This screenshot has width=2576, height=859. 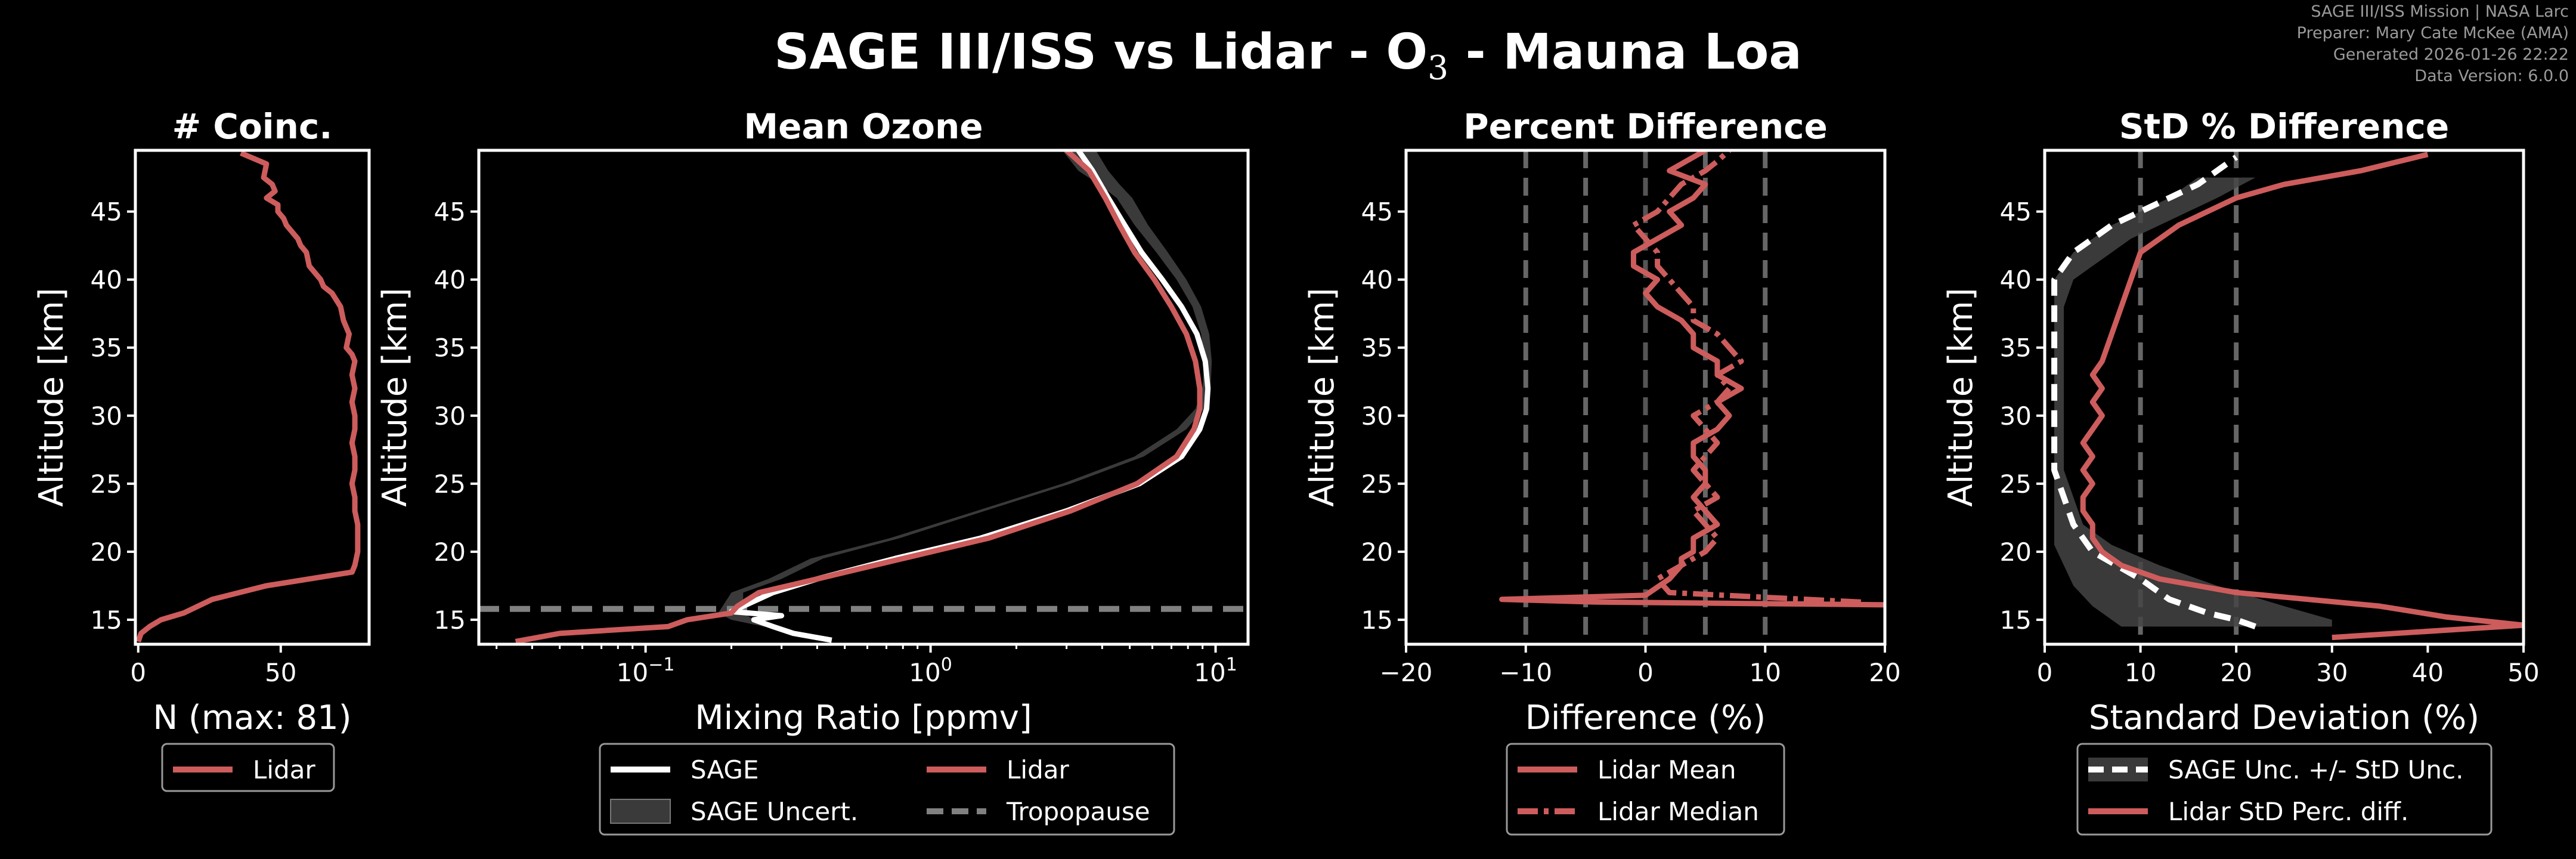 What do you see at coordinates (1646, 718) in the screenshot?
I see `x-axis-label: Difference (%)` at bounding box center [1646, 718].